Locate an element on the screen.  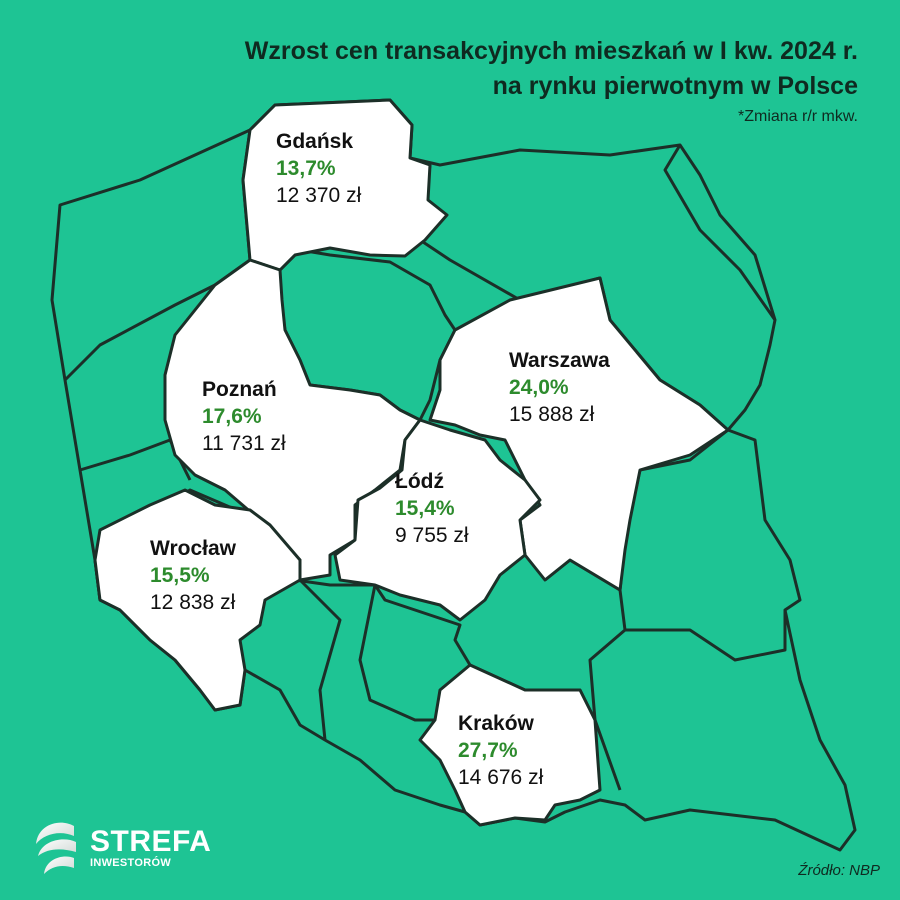
city-percent: 13,7% is located at coordinates (306, 168).